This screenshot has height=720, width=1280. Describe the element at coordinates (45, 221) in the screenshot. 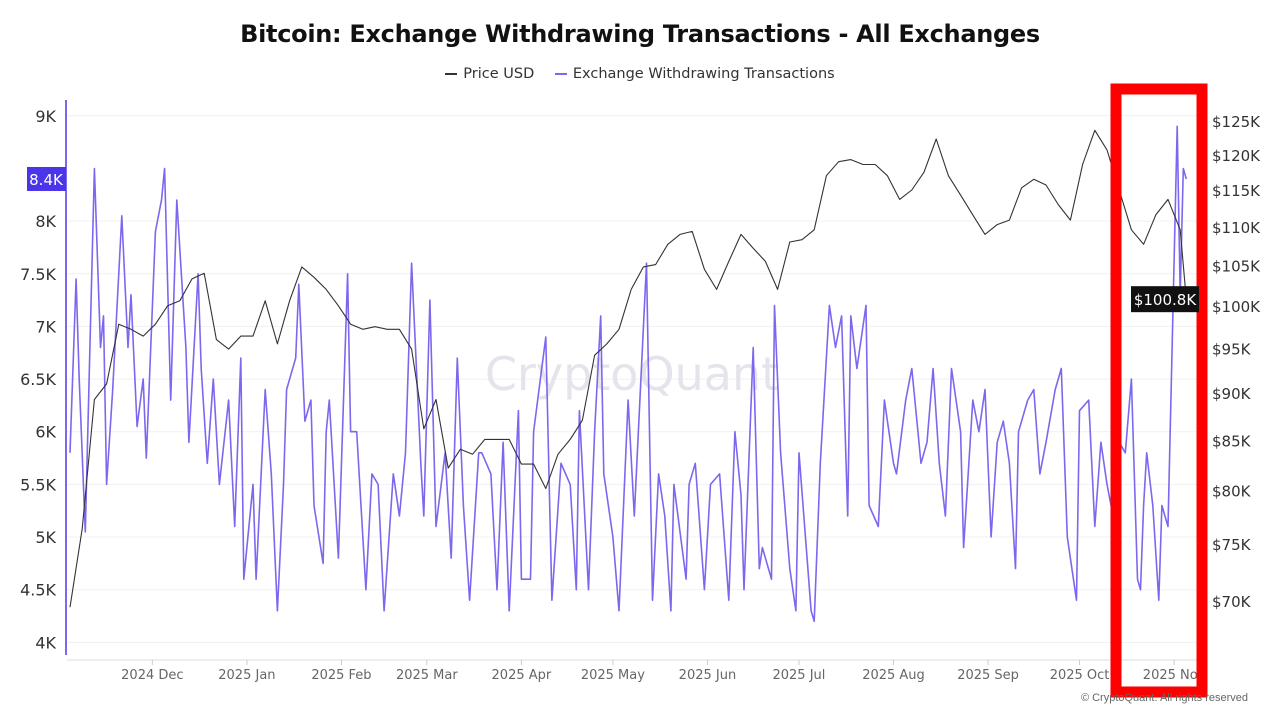

I see `y-left-tick-label: 8K` at that location.